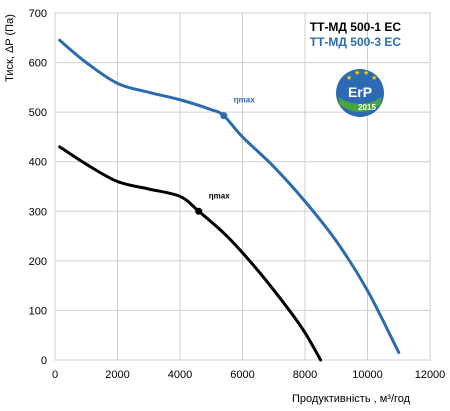 This screenshot has width=450, height=411. What do you see at coordinates (117, 375) in the screenshot?
I see `x-tick-label: 2000` at bounding box center [117, 375].